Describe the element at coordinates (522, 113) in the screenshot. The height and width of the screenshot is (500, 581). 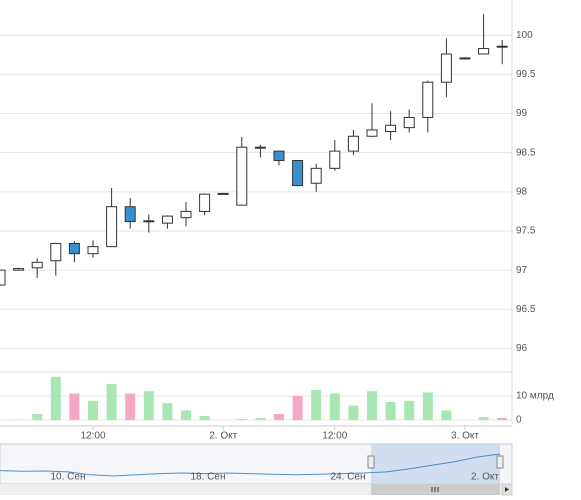
I see `y-tick-label: 99` at that location.